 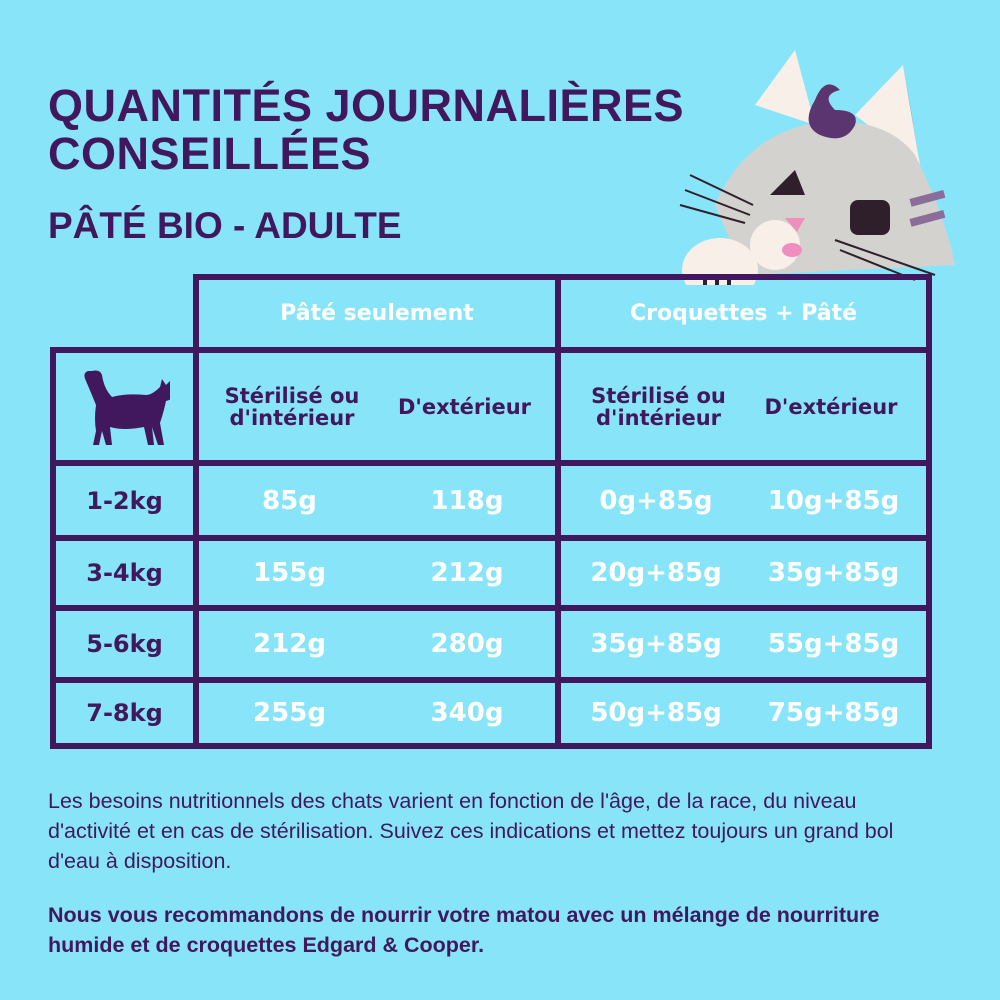 What do you see at coordinates (289, 573) in the screenshot?
I see `value-cell: 155g` at bounding box center [289, 573].